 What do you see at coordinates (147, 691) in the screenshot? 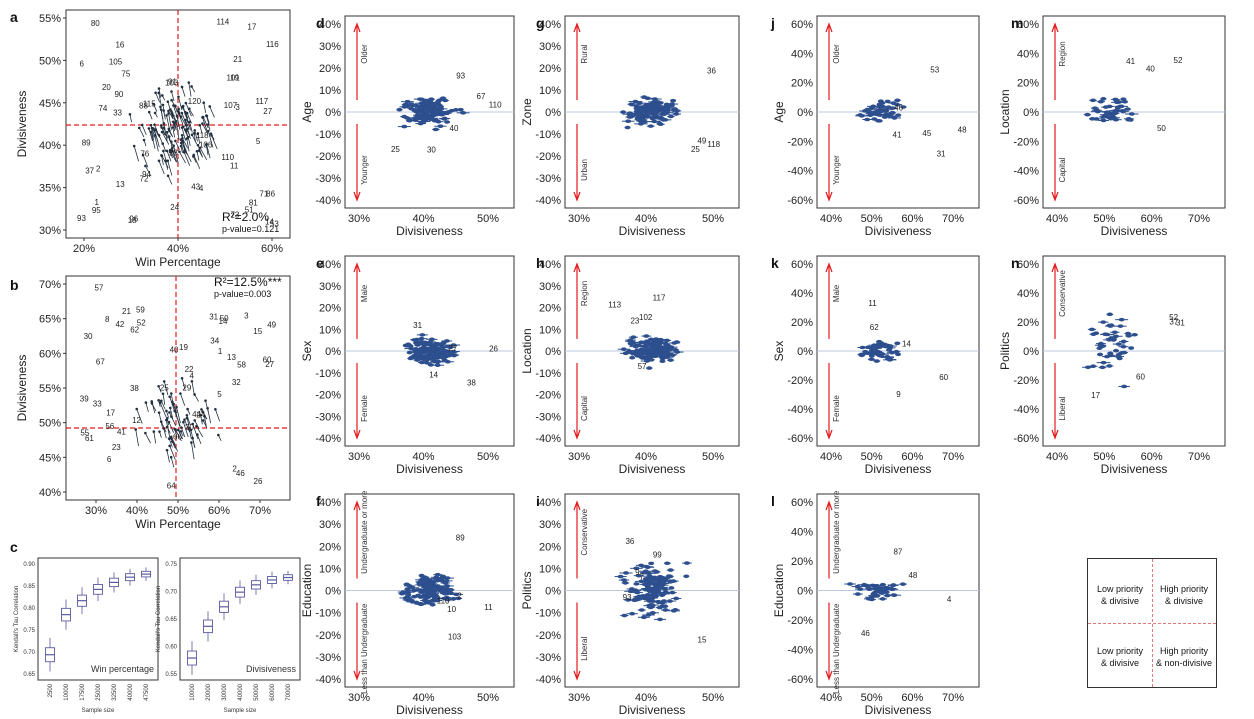
I see `x-tick-label: 47500` at bounding box center [147, 691].